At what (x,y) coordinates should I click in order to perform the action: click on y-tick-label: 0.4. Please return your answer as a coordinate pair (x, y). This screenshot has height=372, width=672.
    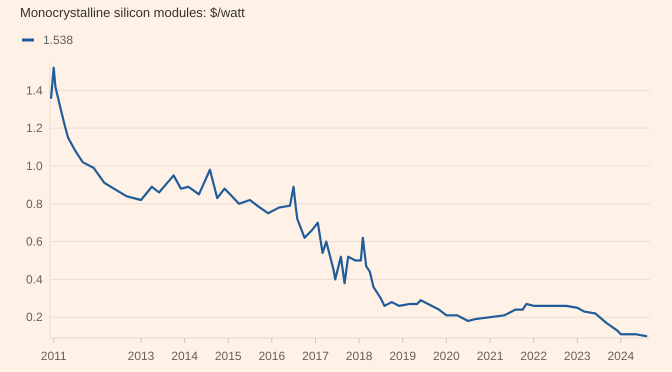
    Looking at the image, I should click on (35, 279).